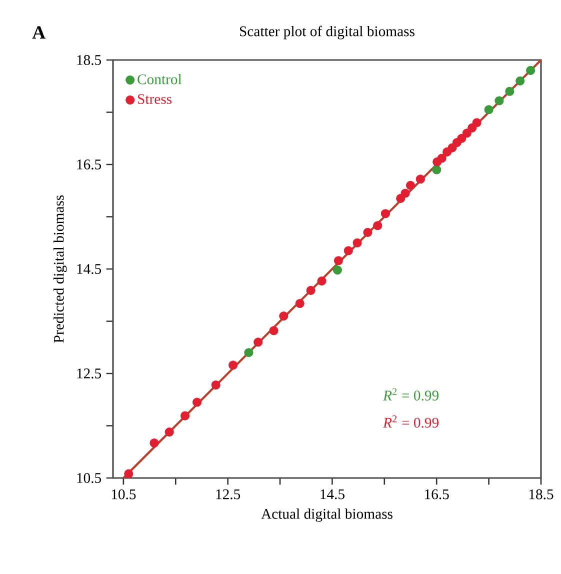  What do you see at coordinates (89, 373) in the screenshot?
I see `y-tick-label: 12.5` at bounding box center [89, 373].